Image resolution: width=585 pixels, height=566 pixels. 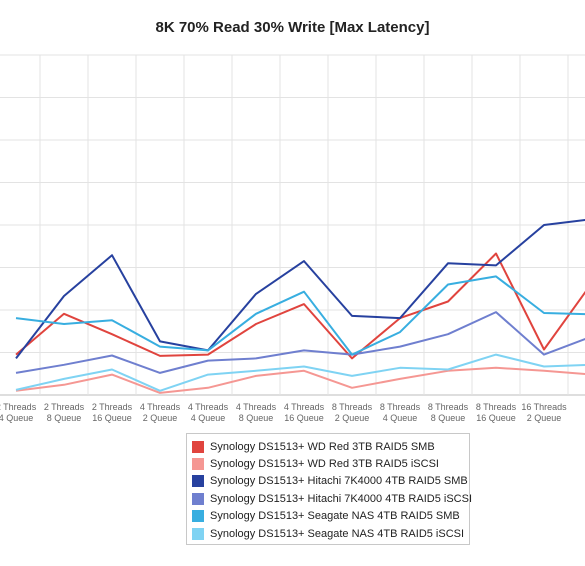 What do you see at coordinates (400, 412) in the screenshot?
I see `x-tick-label: 8 Threads 4 Queue` at bounding box center [400, 412].